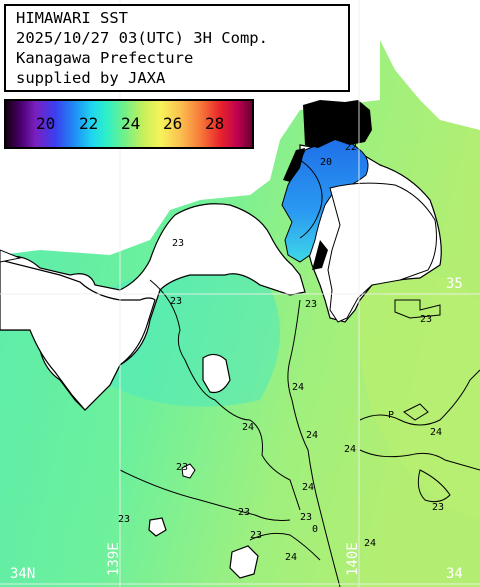  Describe the element at coordinates (23, 574) in the screenshot. I see `lat-label-34-left: 34N` at that location.